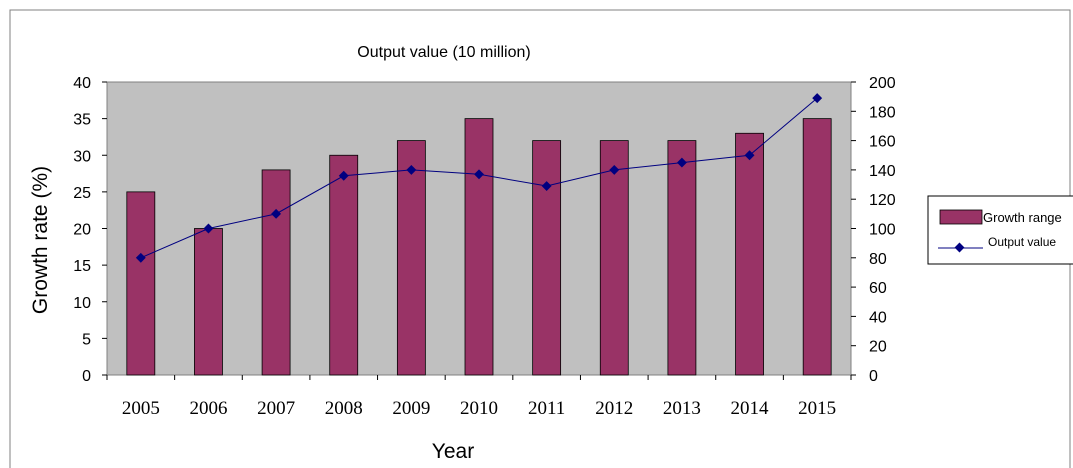  I want to click on left-tick-label: 20, so click(82, 230).